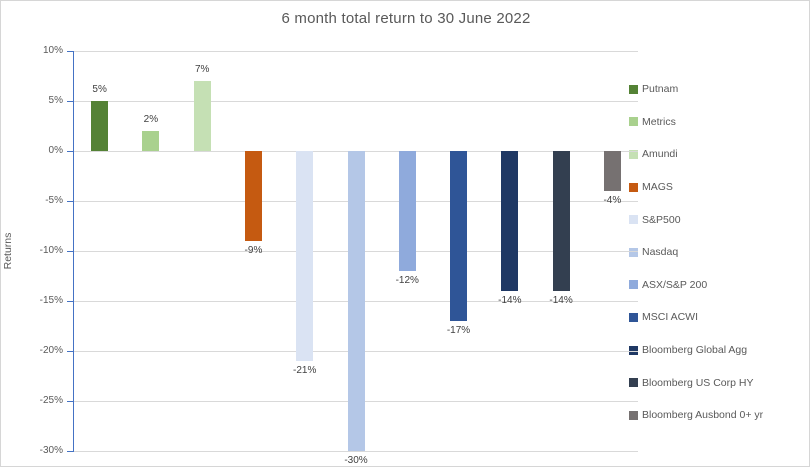 The width and height of the screenshot is (810, 467). What do you see at coordinates (459, 236) in the screenshot?
I see `bar-msci-acwi` at bounding box center [459, 236].